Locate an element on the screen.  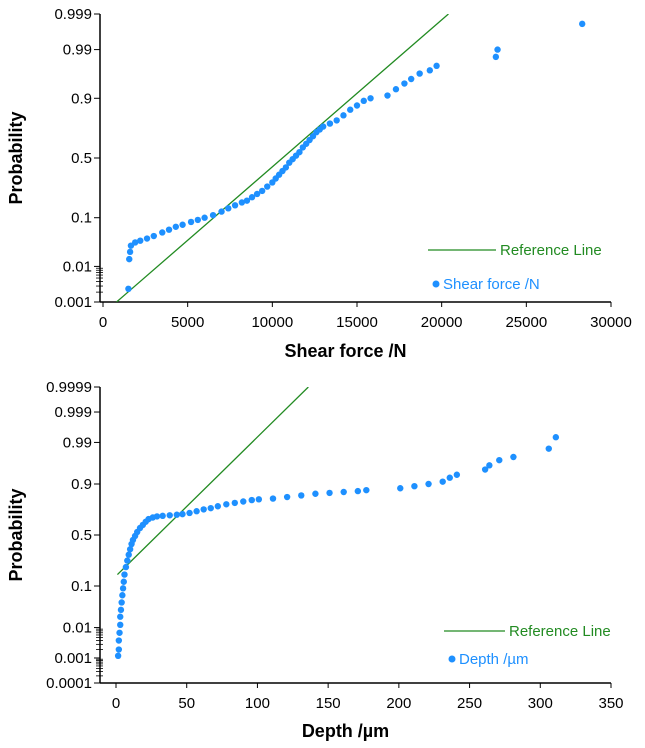
x-tick-label: 20000 is located at coordinates (442, 322).